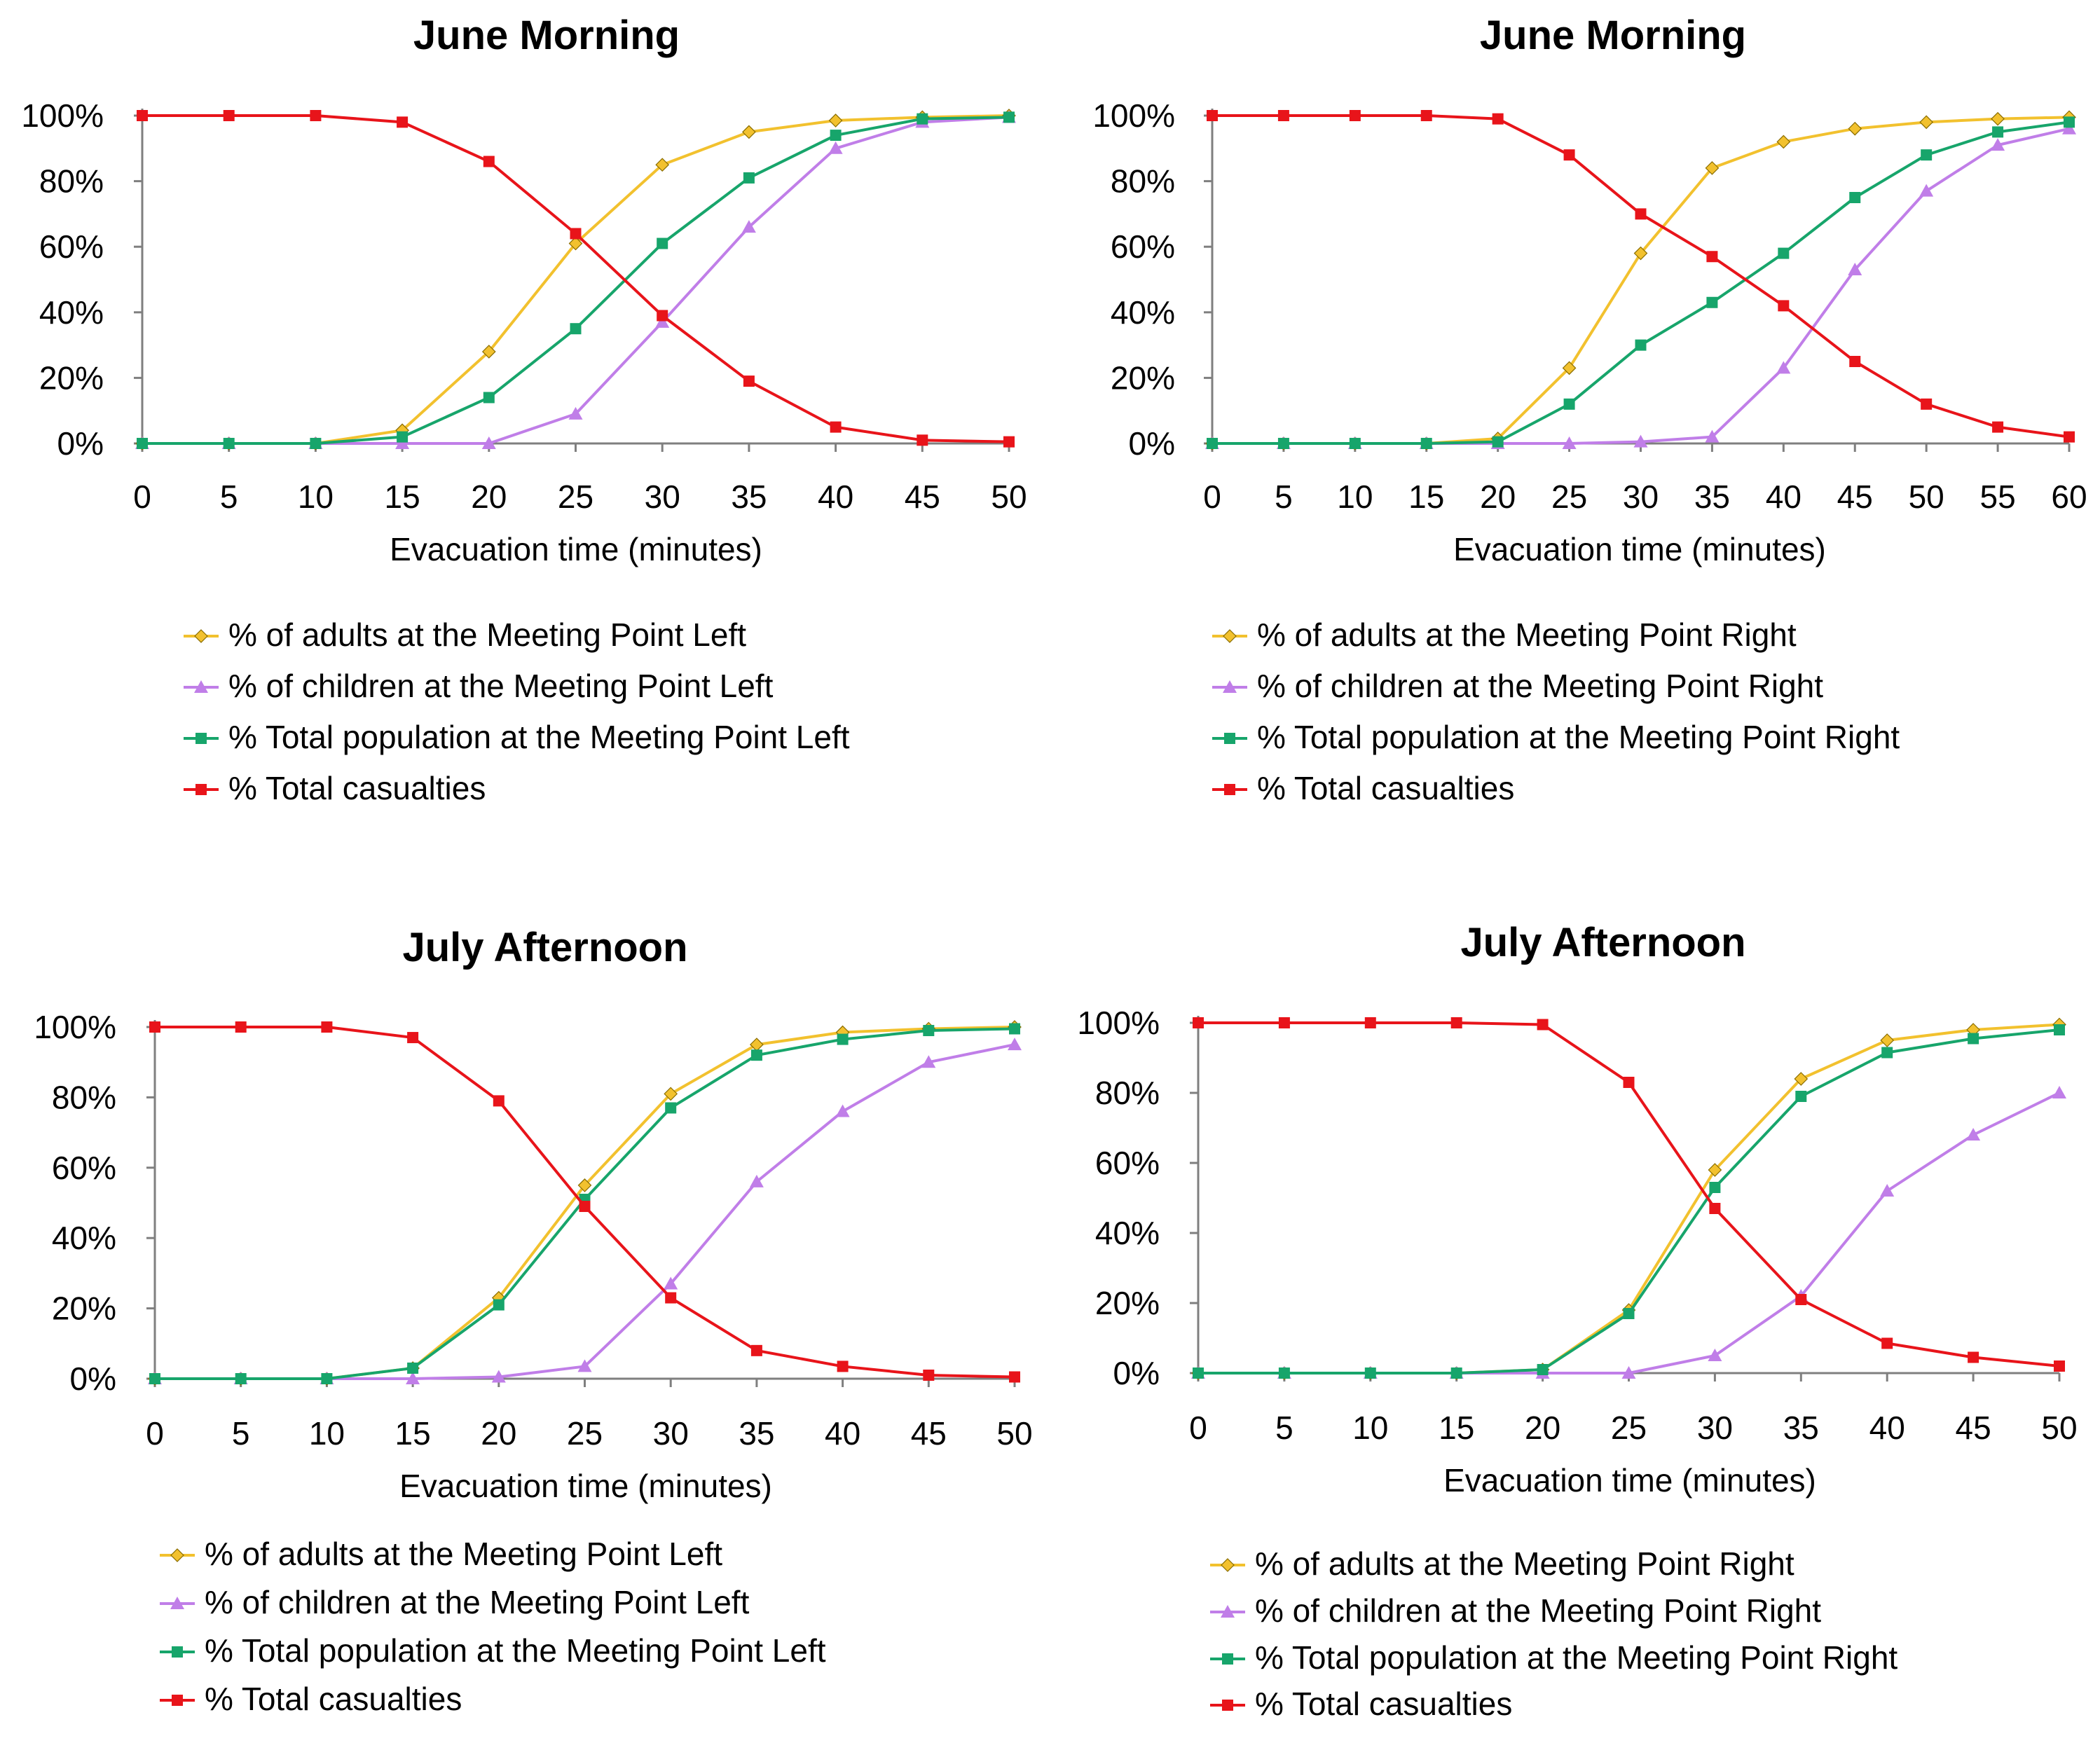 The image size is (2100, 1750). Describe the element at coordinates (1801, 1428) in the screenshot. I see `x-tick-label: 35` at that location.